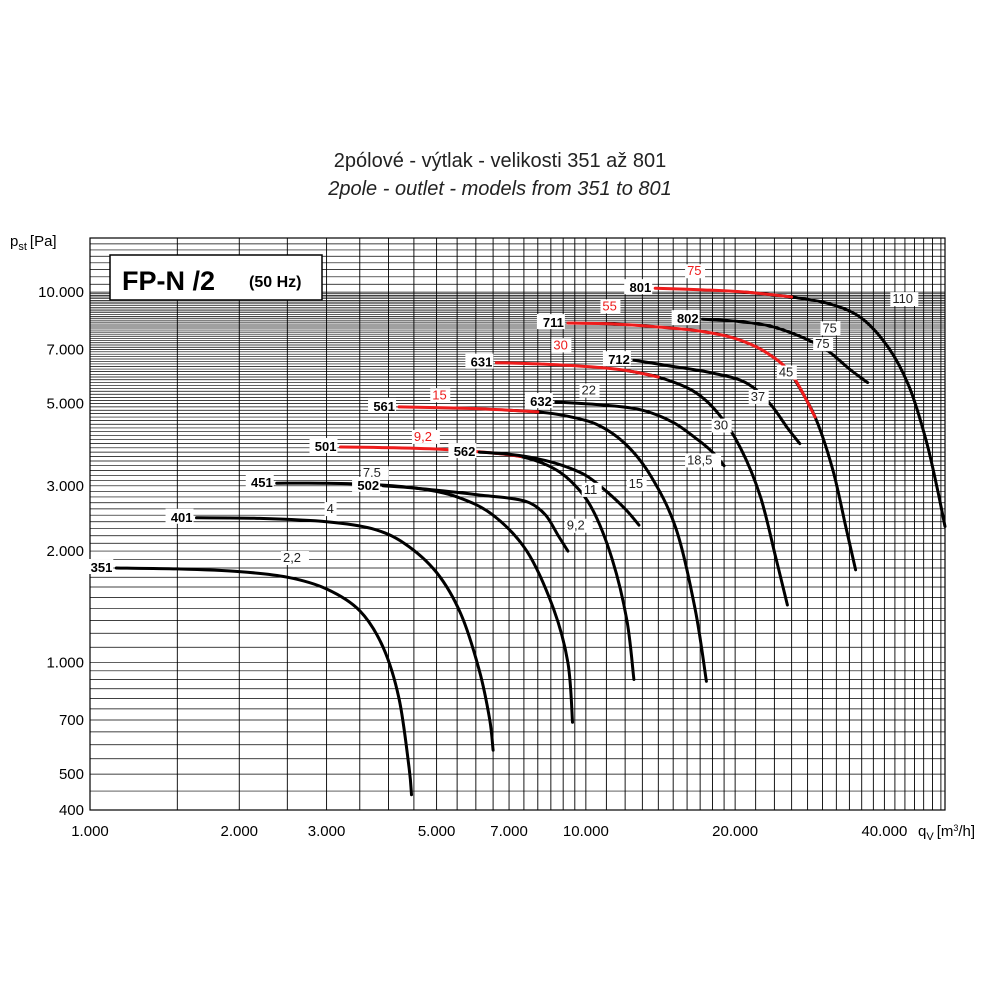  What do you see at coordinates (71, 720) in the screenshot?
I see `y-tick-label: 700` at bounding box center [71, 720].